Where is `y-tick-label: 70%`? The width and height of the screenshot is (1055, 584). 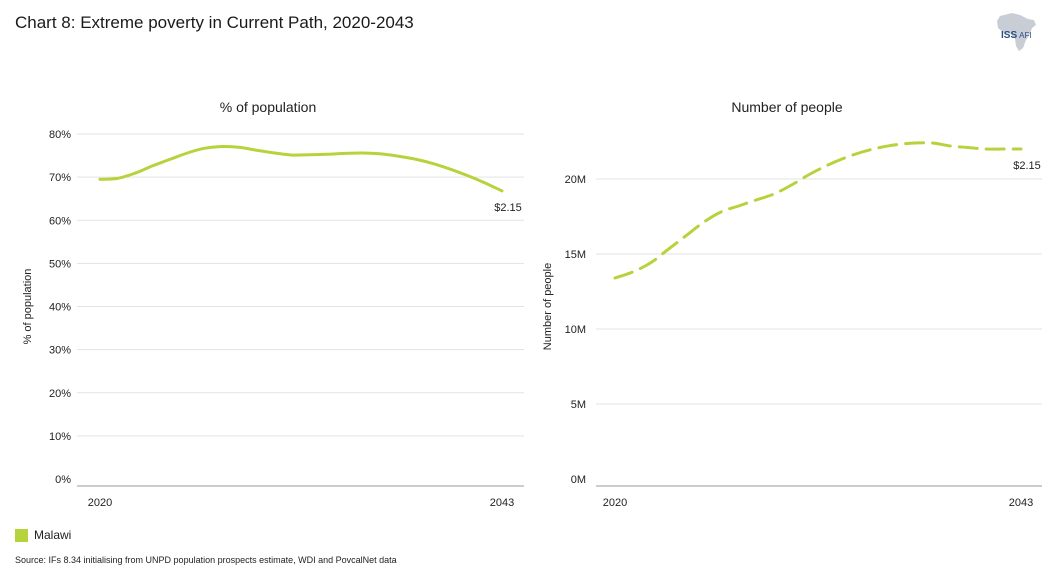 y-tick-label: 70% is located at coordinates (60, 178).